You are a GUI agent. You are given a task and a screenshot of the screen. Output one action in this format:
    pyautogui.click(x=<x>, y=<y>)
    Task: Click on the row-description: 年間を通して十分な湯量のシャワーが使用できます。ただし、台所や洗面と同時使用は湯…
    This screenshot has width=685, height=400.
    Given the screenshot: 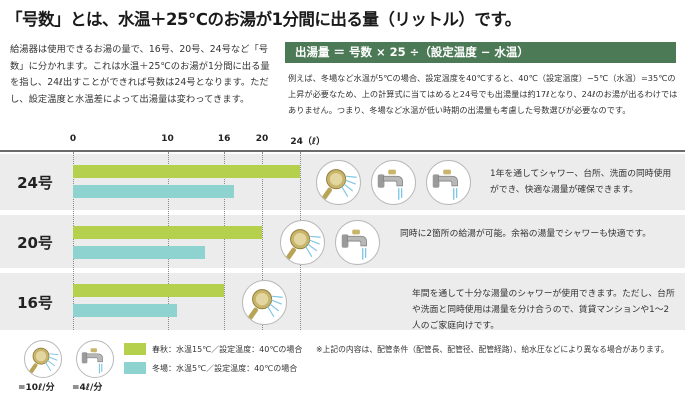 What is the action you would take?
    pyautogui.click(x=543, y=309)
    